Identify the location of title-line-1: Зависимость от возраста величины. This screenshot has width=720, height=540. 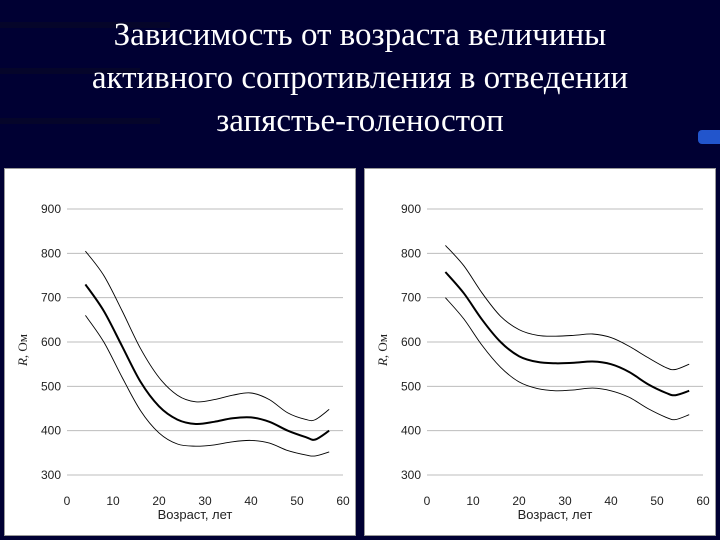
(360, 35).